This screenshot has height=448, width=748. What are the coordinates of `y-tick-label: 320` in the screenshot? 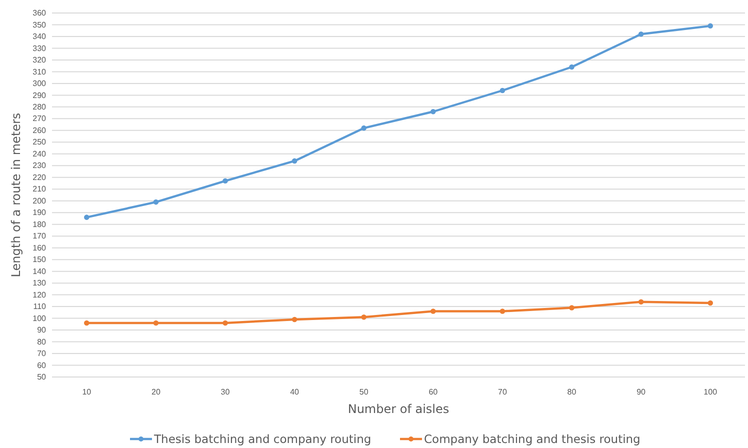 It's located at (39, 60).